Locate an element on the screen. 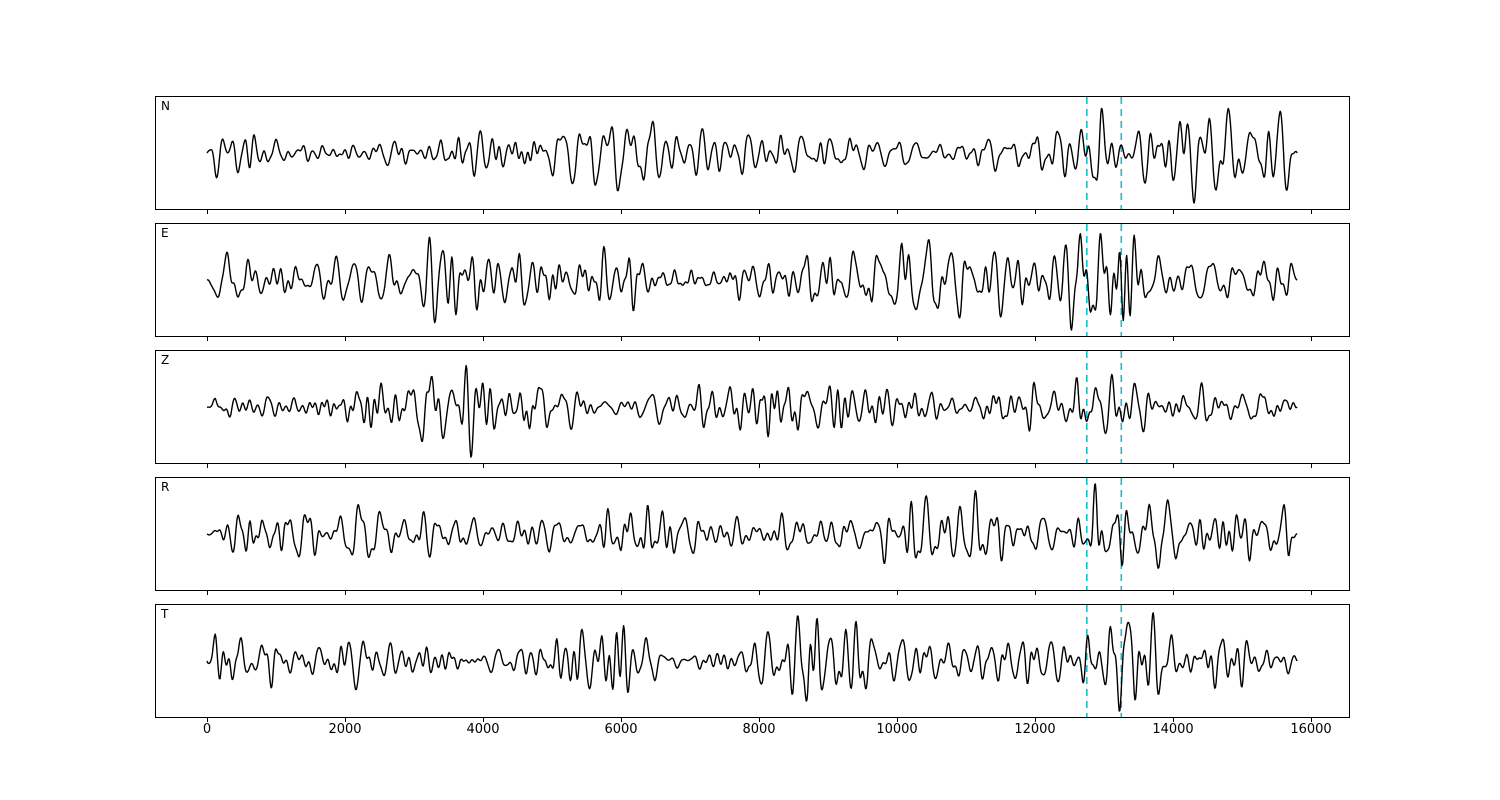  axis-tick-label: 4000 is located at coordinates (483, 729).